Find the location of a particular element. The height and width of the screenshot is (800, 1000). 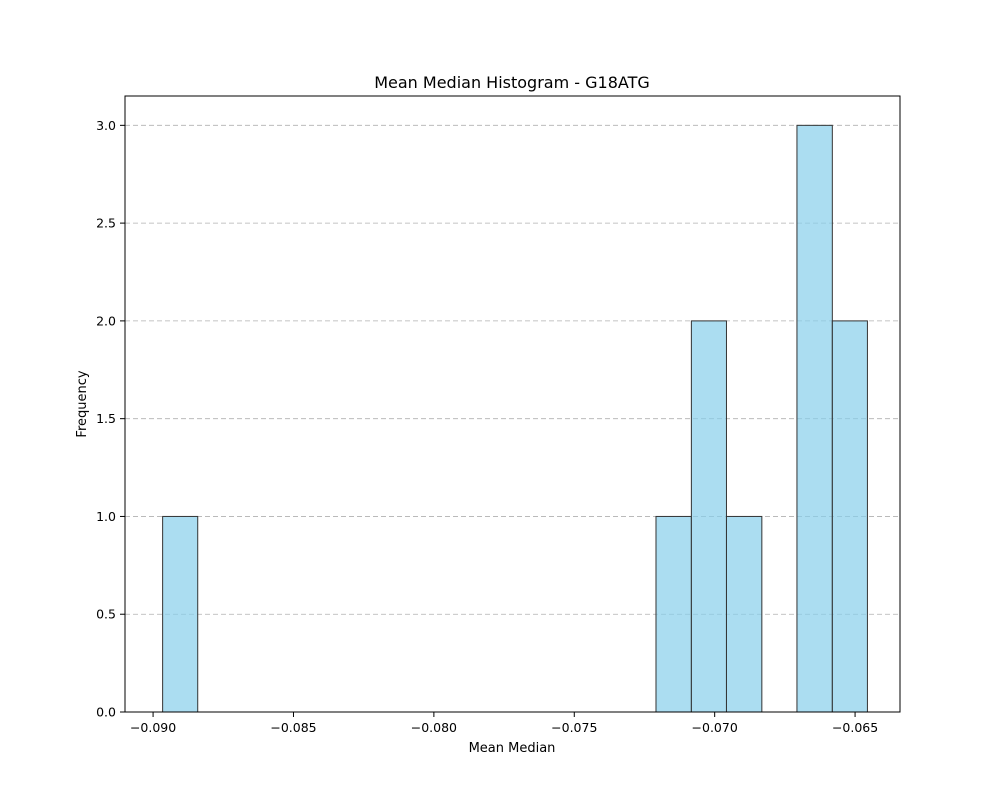

y-tick-label-6: 3.0 is located at coordinates (106, 125).